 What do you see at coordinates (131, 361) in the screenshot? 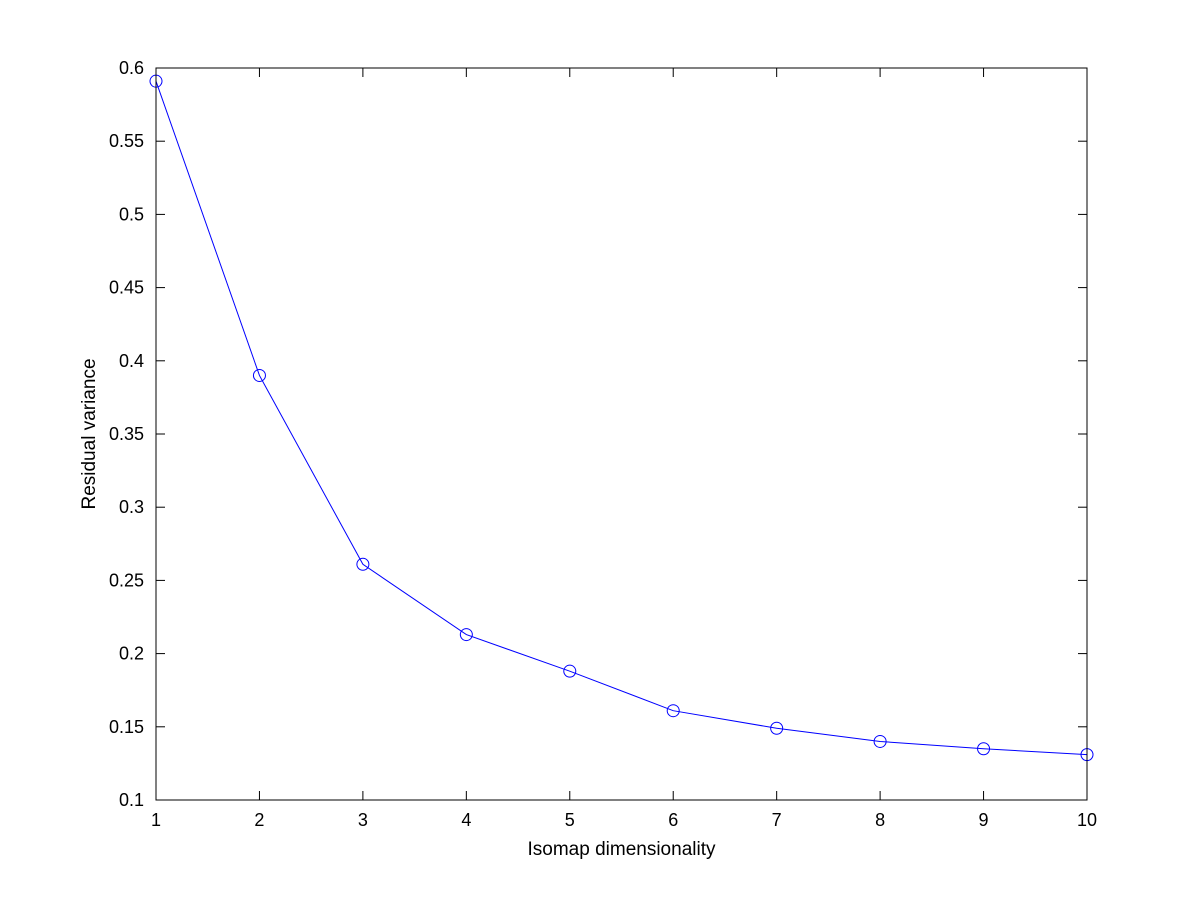
I see `y-tick-label: 0.4` at bounding box center [131, 361].